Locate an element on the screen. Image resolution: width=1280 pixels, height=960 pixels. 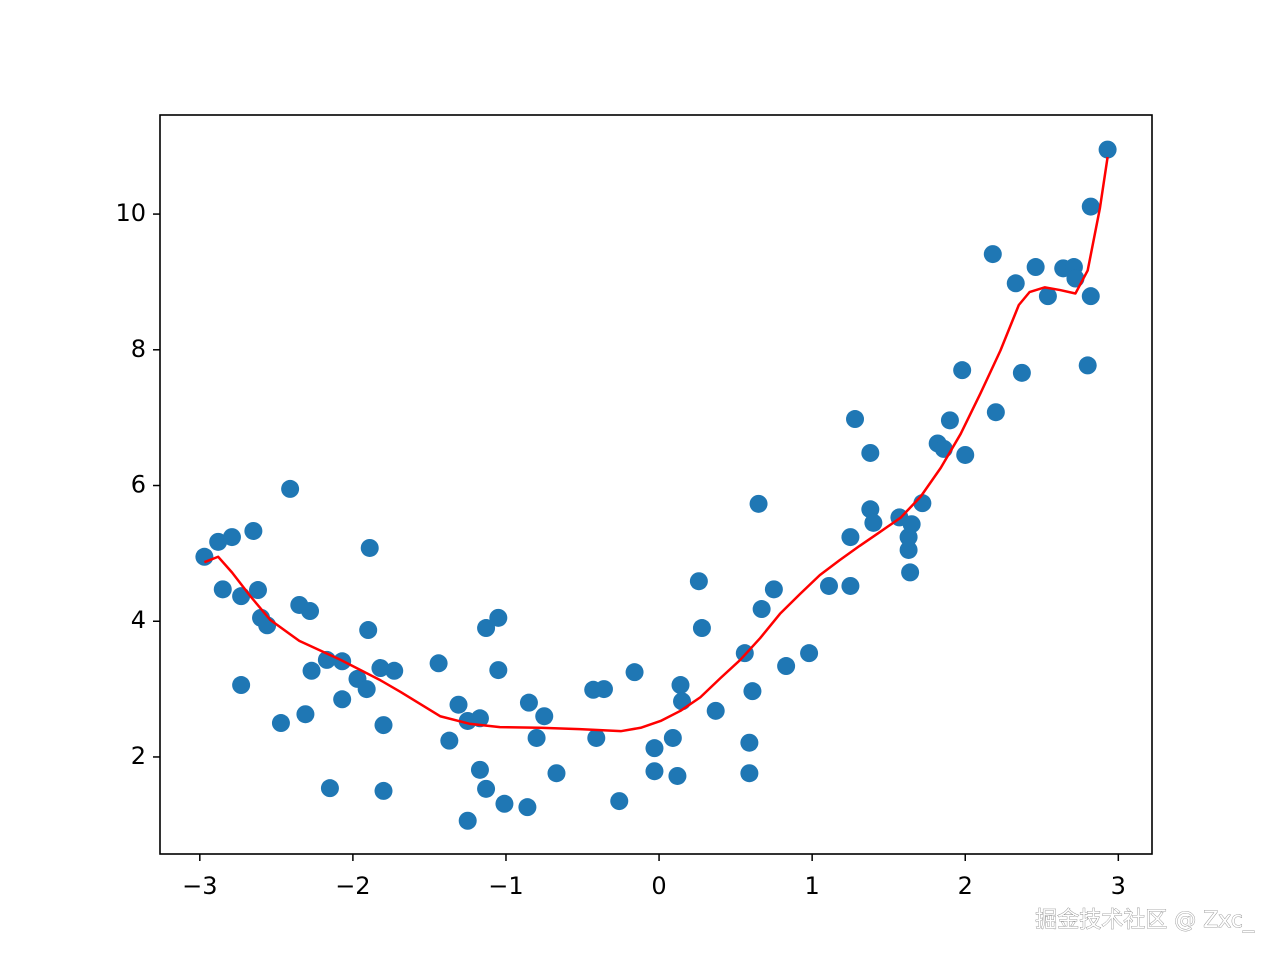
y-tick-label: 6 is located at coordinates (138, 485).